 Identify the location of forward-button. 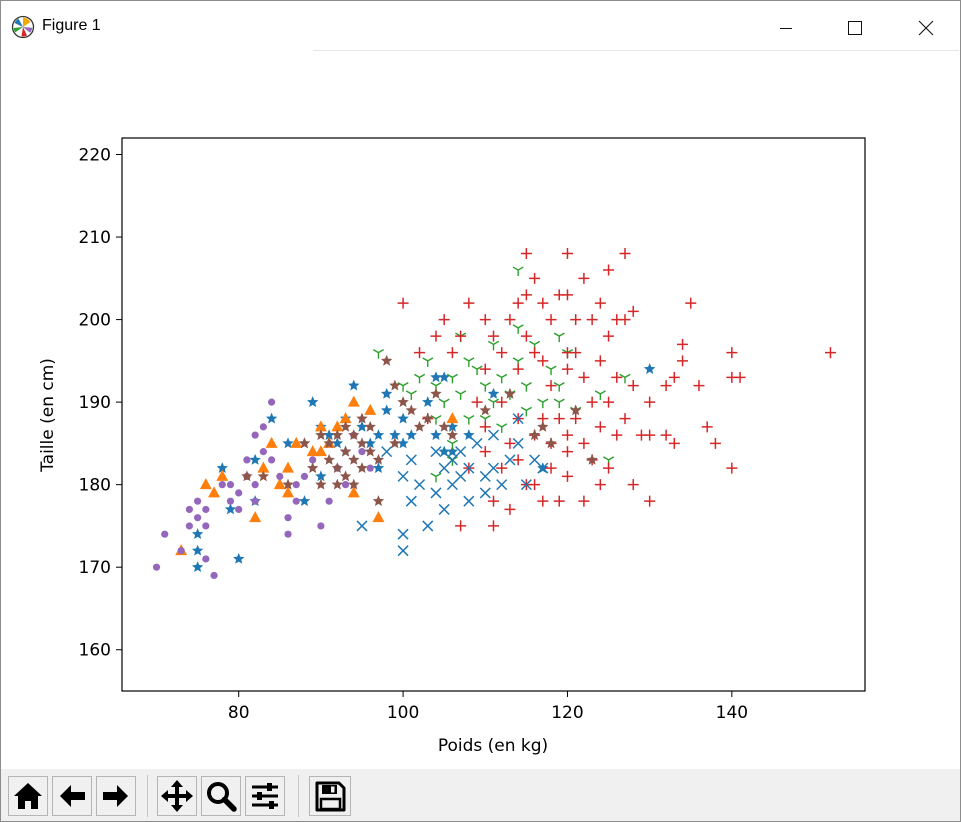
(116, 796).